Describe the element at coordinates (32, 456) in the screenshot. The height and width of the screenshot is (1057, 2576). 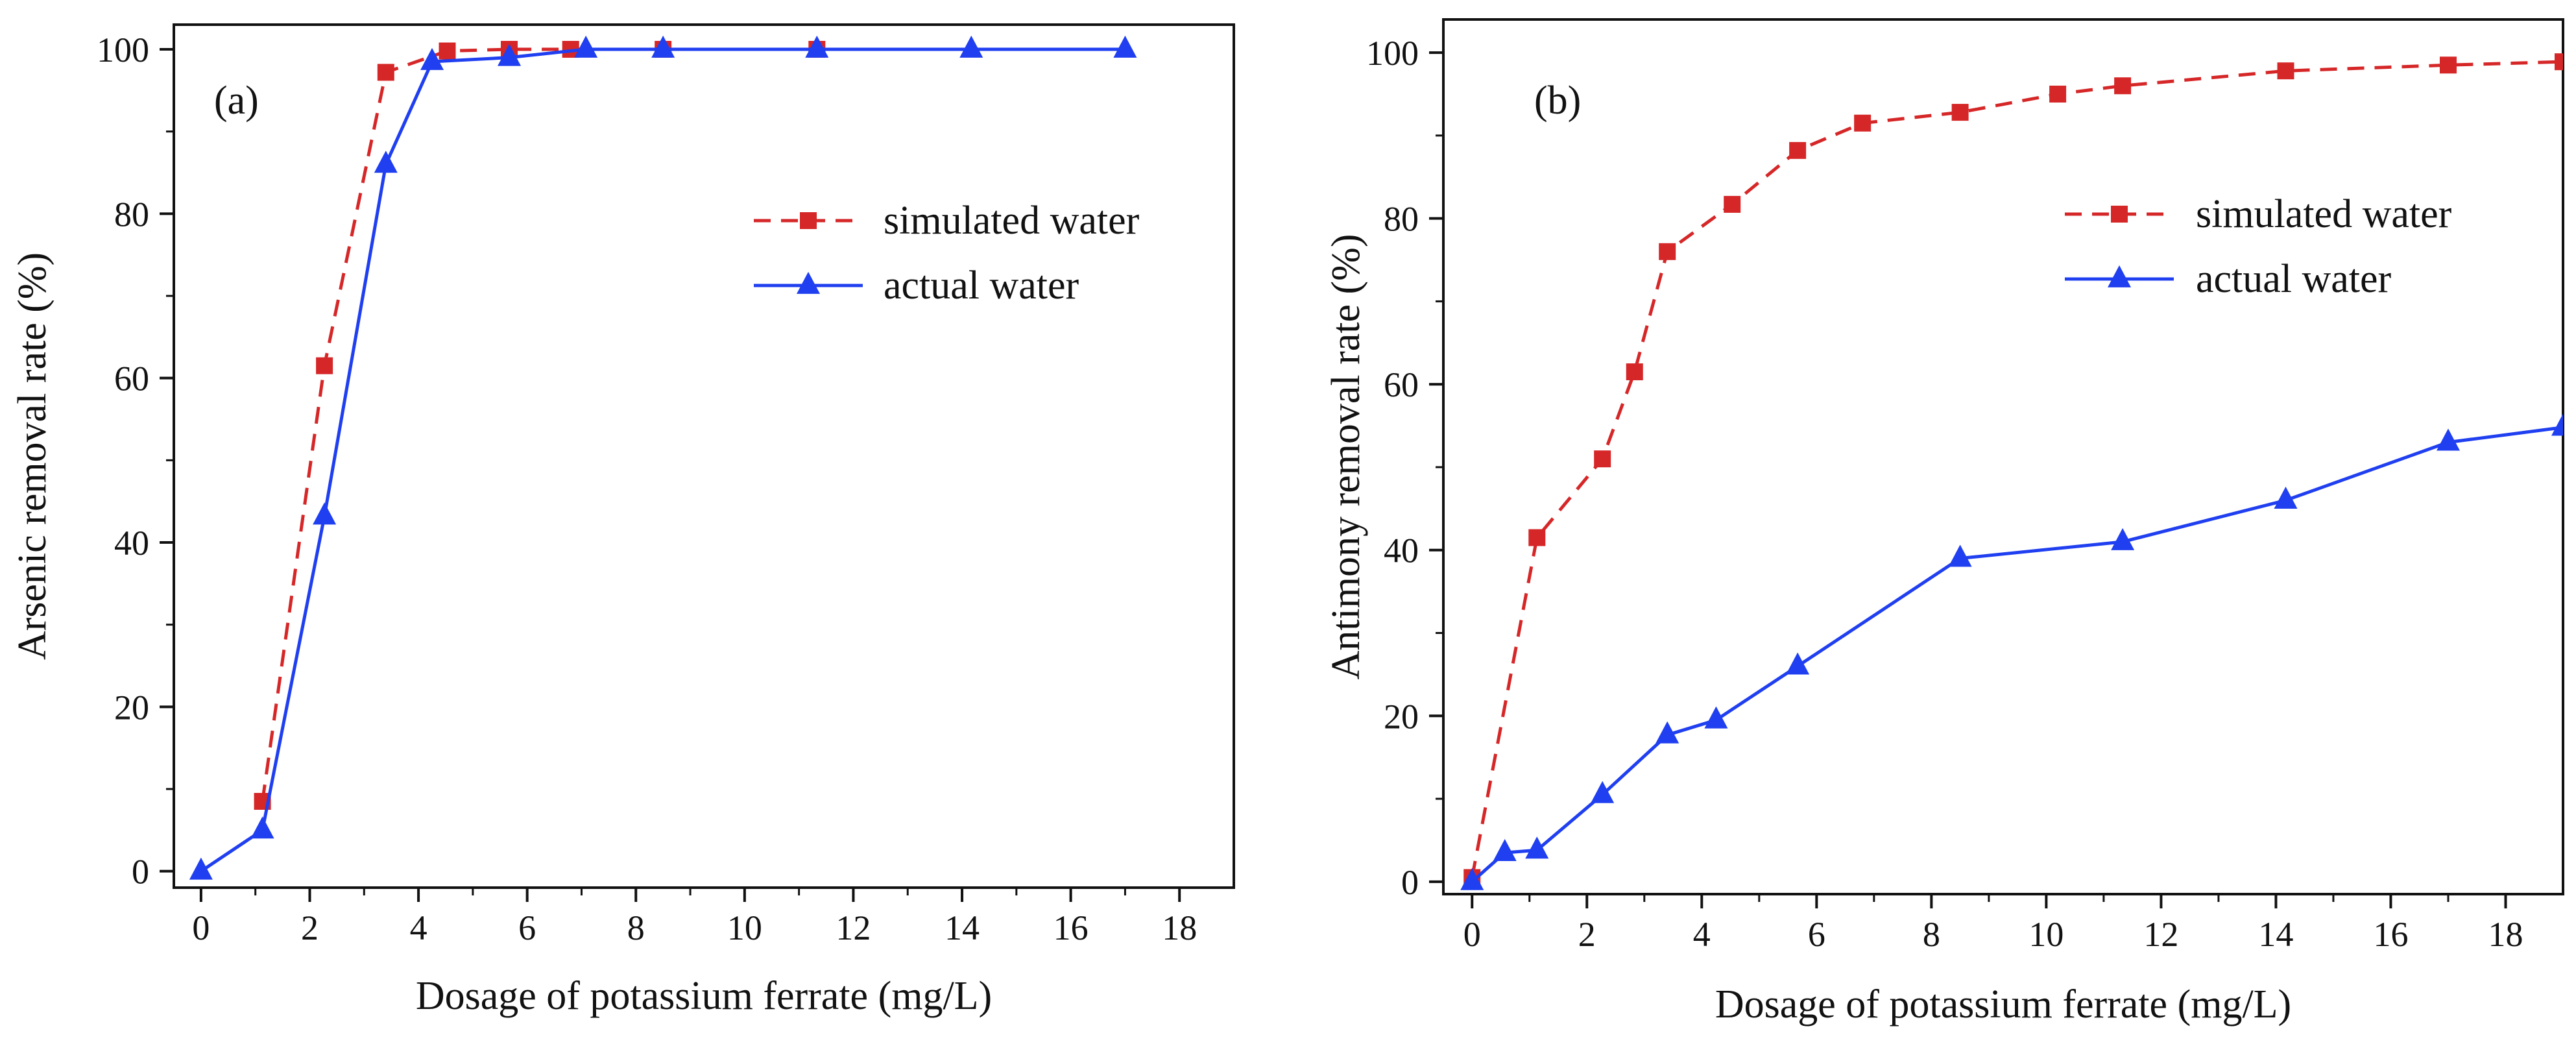
I see `y-axis-label: Arsenic removal rate (%)` at that location.